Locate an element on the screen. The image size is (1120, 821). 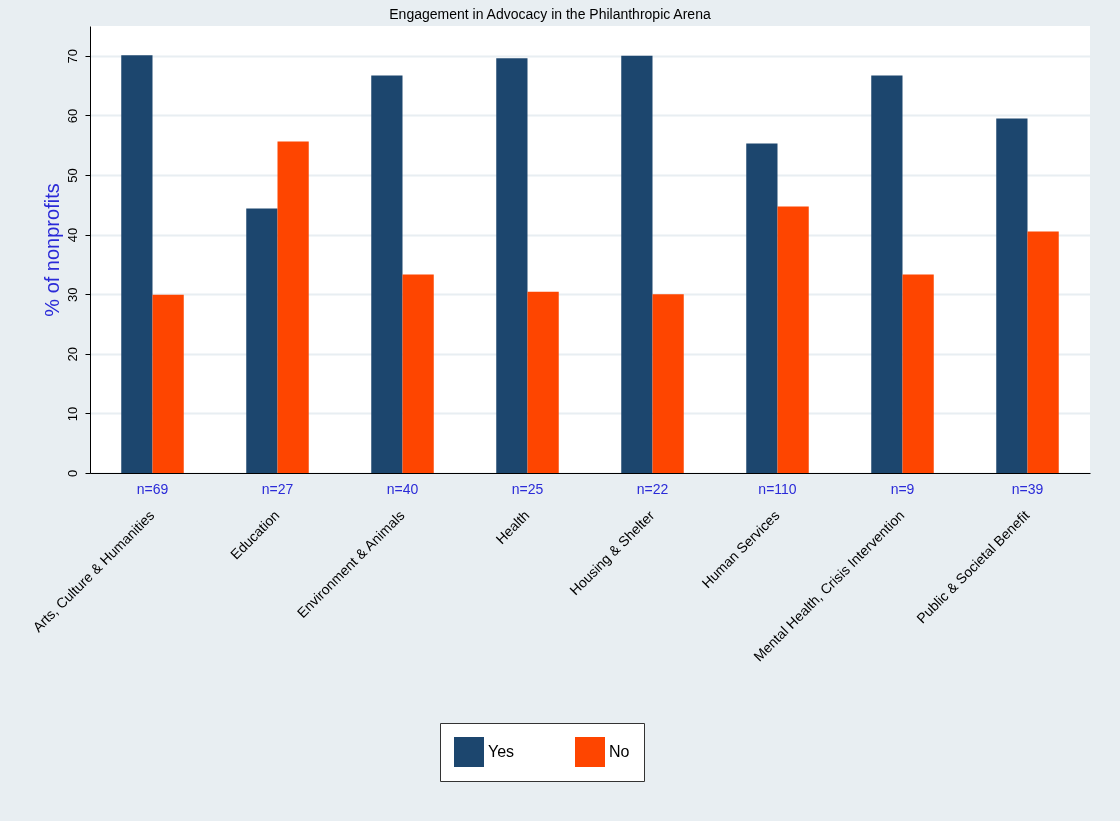
text: n=9 is located at coordinates (902, 489).